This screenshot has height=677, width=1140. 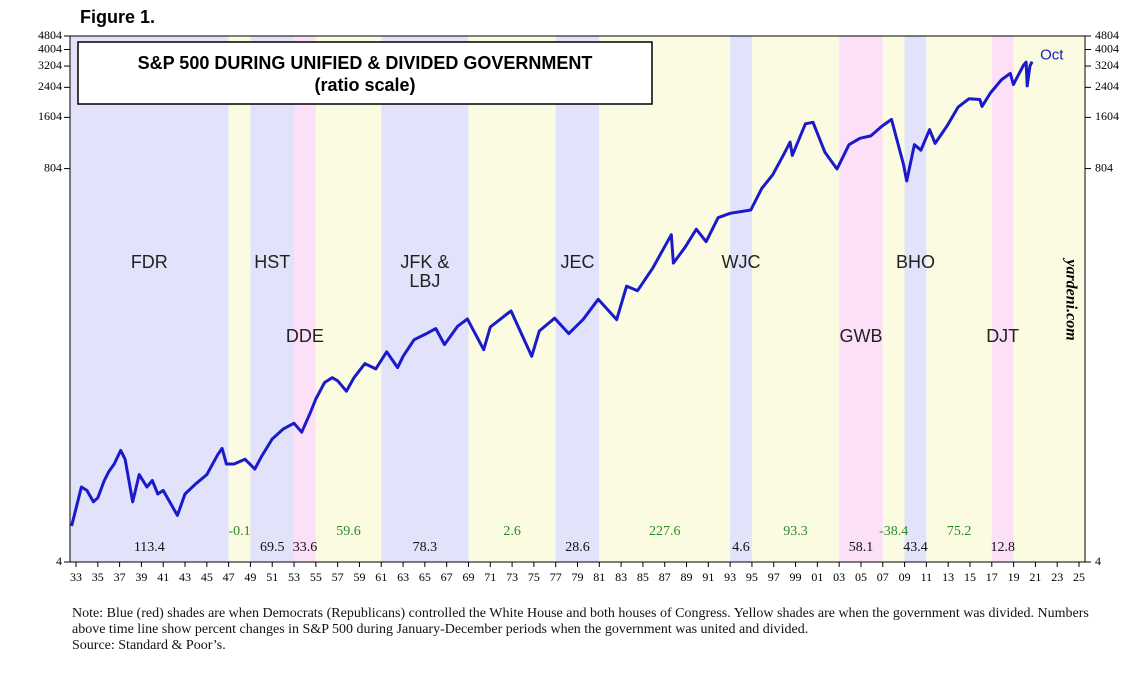 What do you see at coordinates (665, 531) in the screenshot?
I see `change-label: 227.6` at bounding box center [665, 531].